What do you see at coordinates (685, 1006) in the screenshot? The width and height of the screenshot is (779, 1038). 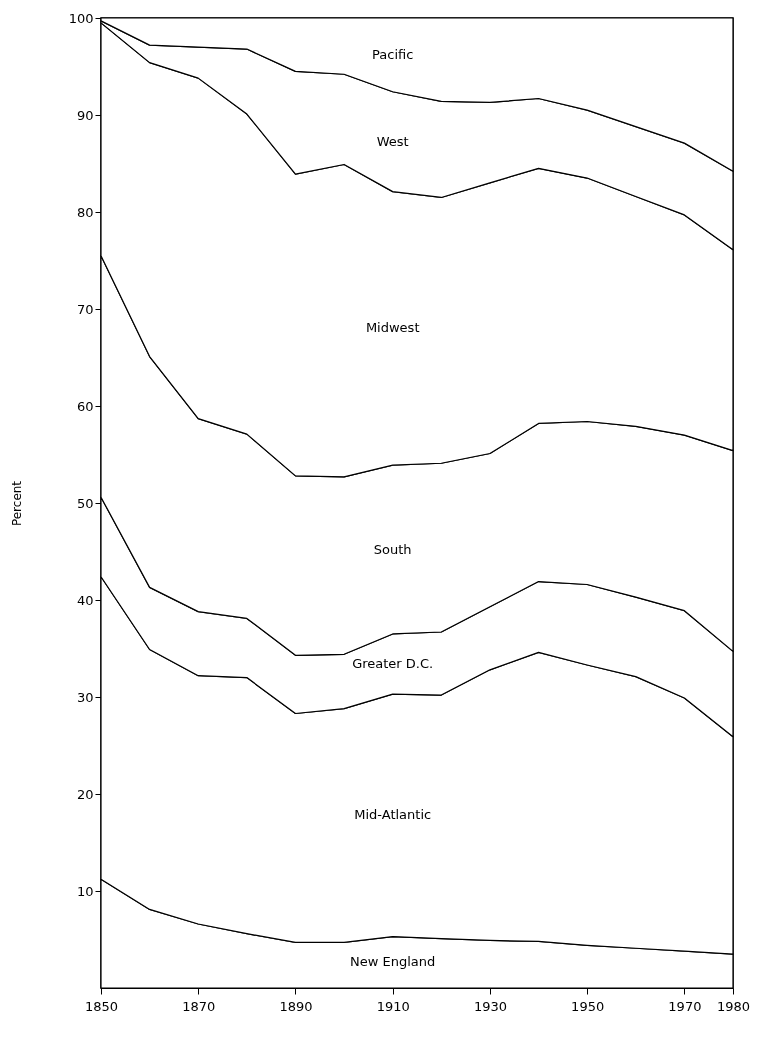 I see `x-tick-label: 1970` at bounding box center [685, 1006].